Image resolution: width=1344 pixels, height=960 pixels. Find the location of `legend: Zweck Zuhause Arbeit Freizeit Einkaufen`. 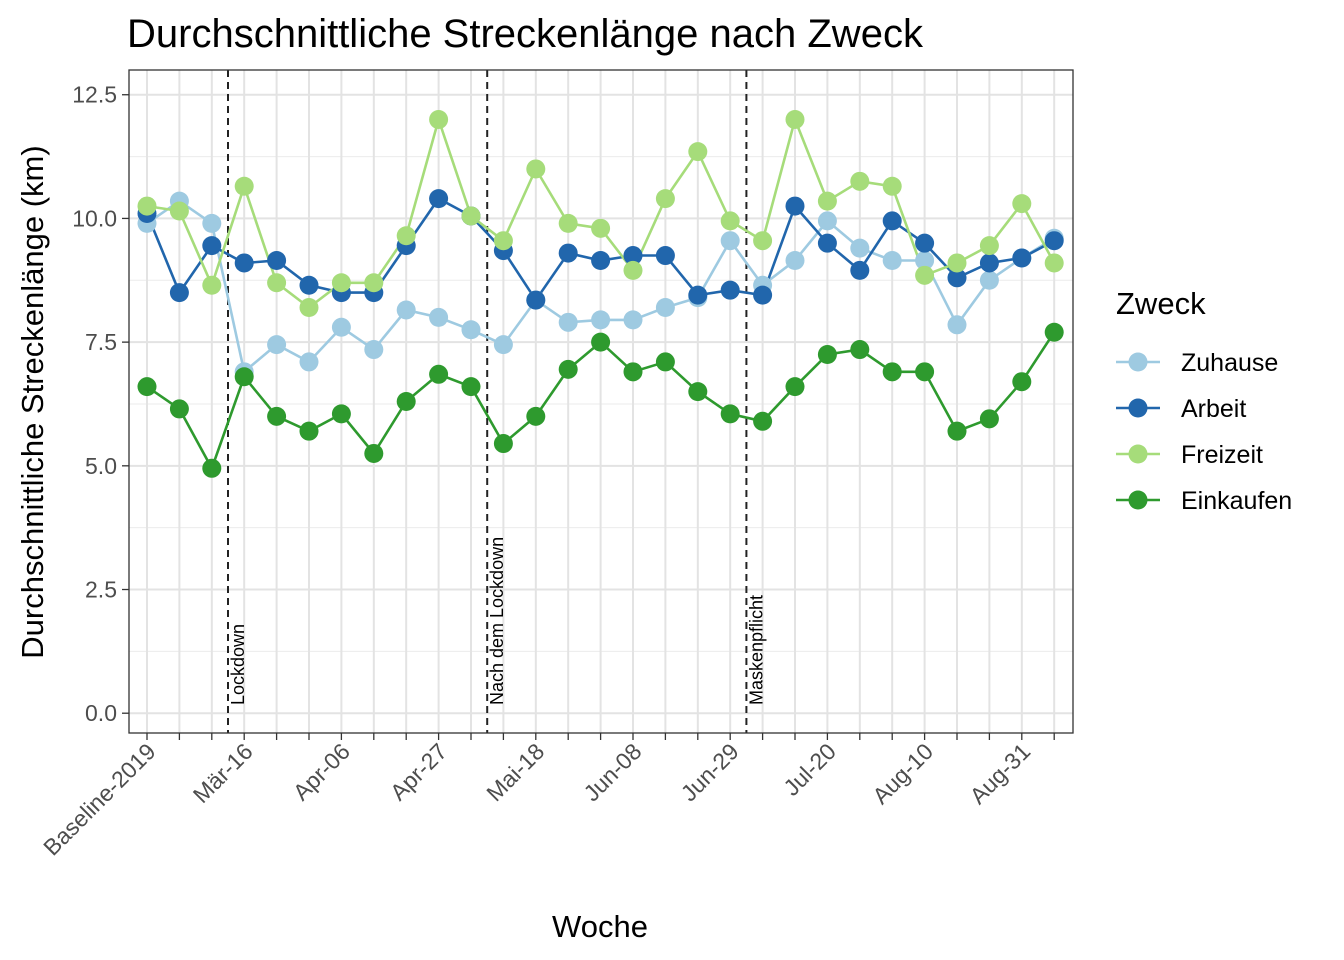

legend: Zweck Zuhause Arbeit Freizeit Einkaufen is located at coordinates (1204, 400).